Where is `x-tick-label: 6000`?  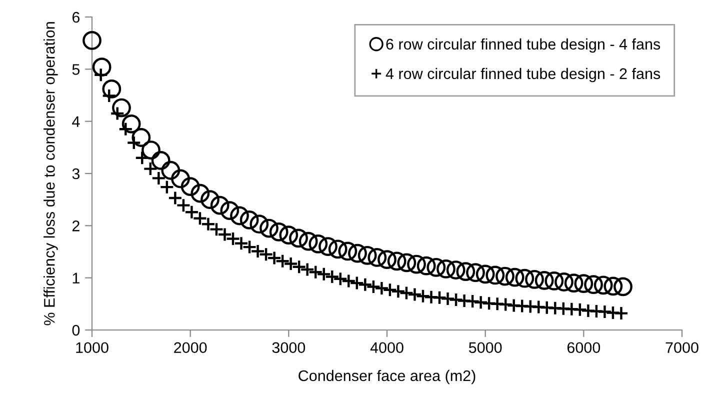
x-tick-label: 6000 is located at coordinates (583, 348).